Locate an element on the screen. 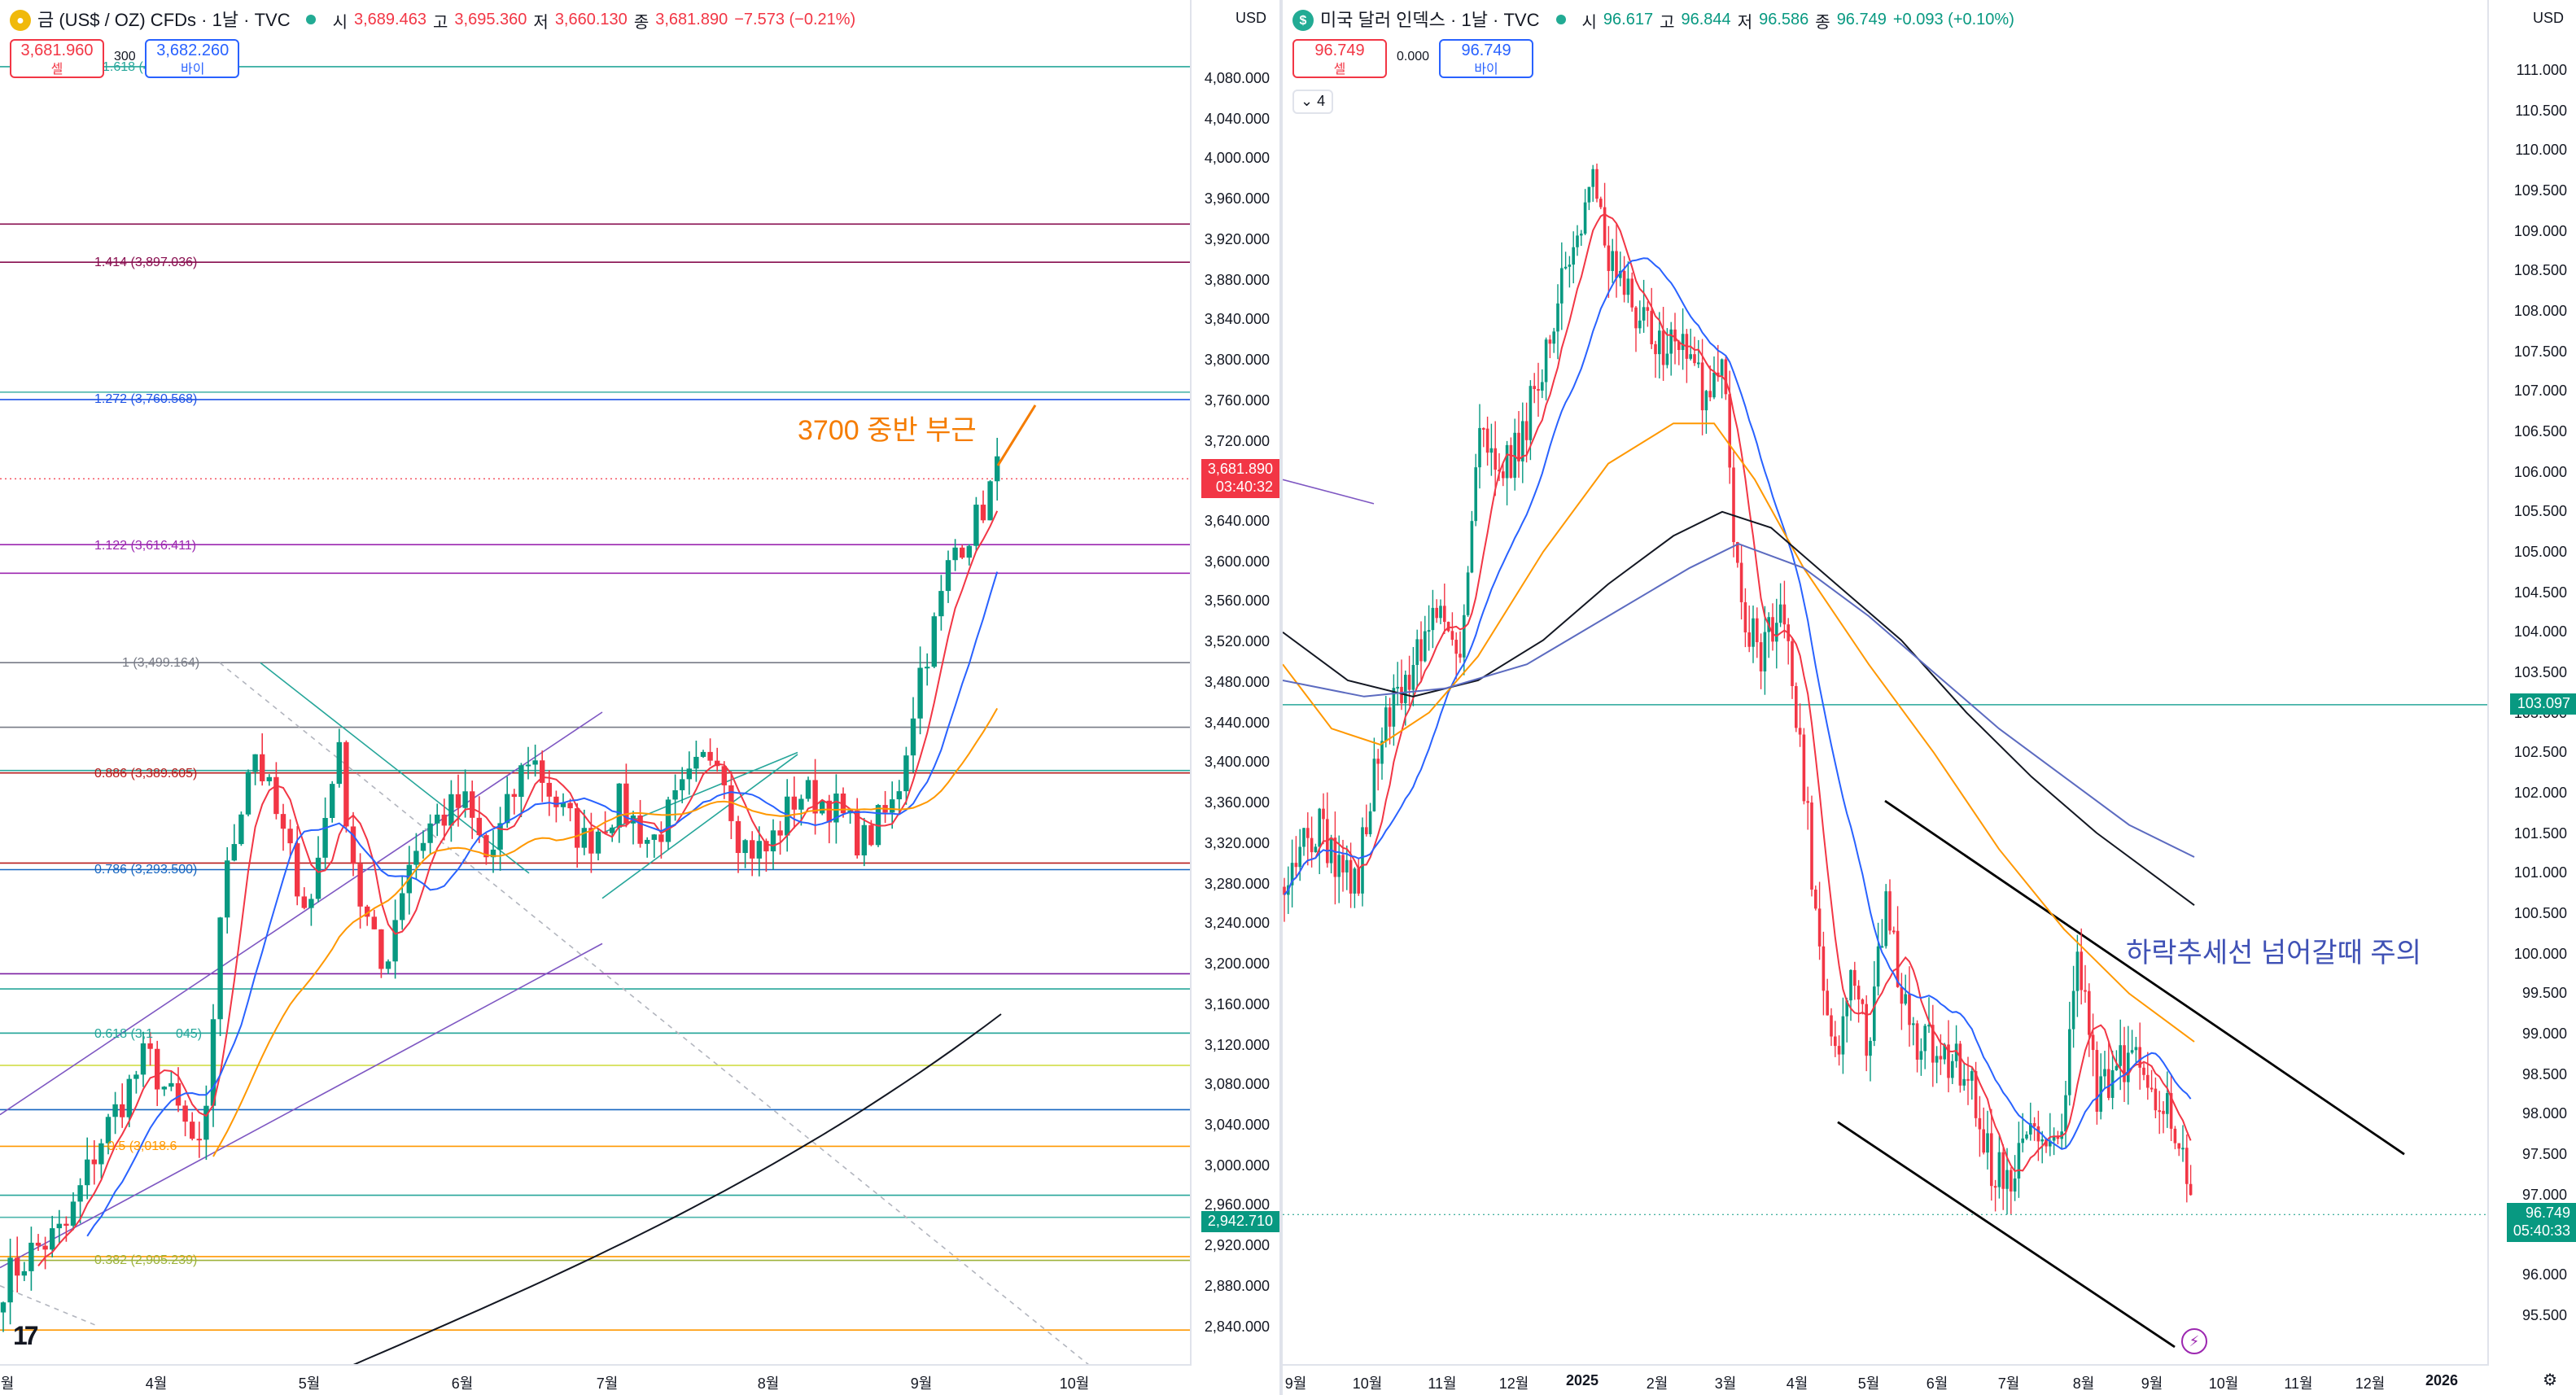  buy-button: 3,682.260 바이 is located at coordinates (192, 58).